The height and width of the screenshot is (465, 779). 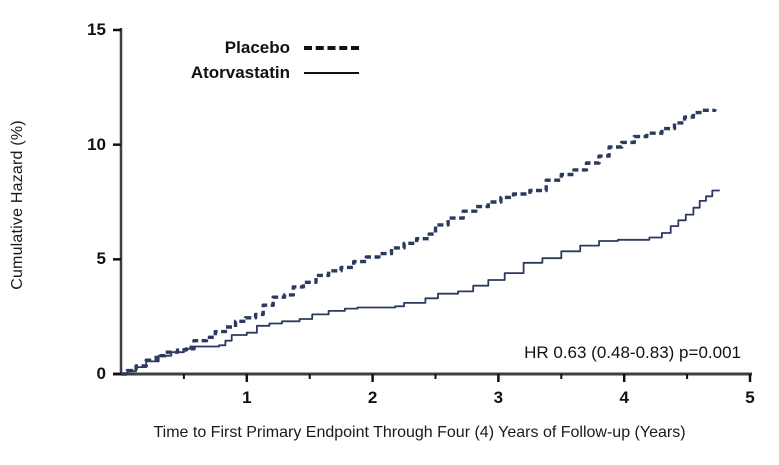 What do you see at coordinates (101, 259) in the screenshot?
I see `y-tick-label: 5` at bounding box center [101, 259].